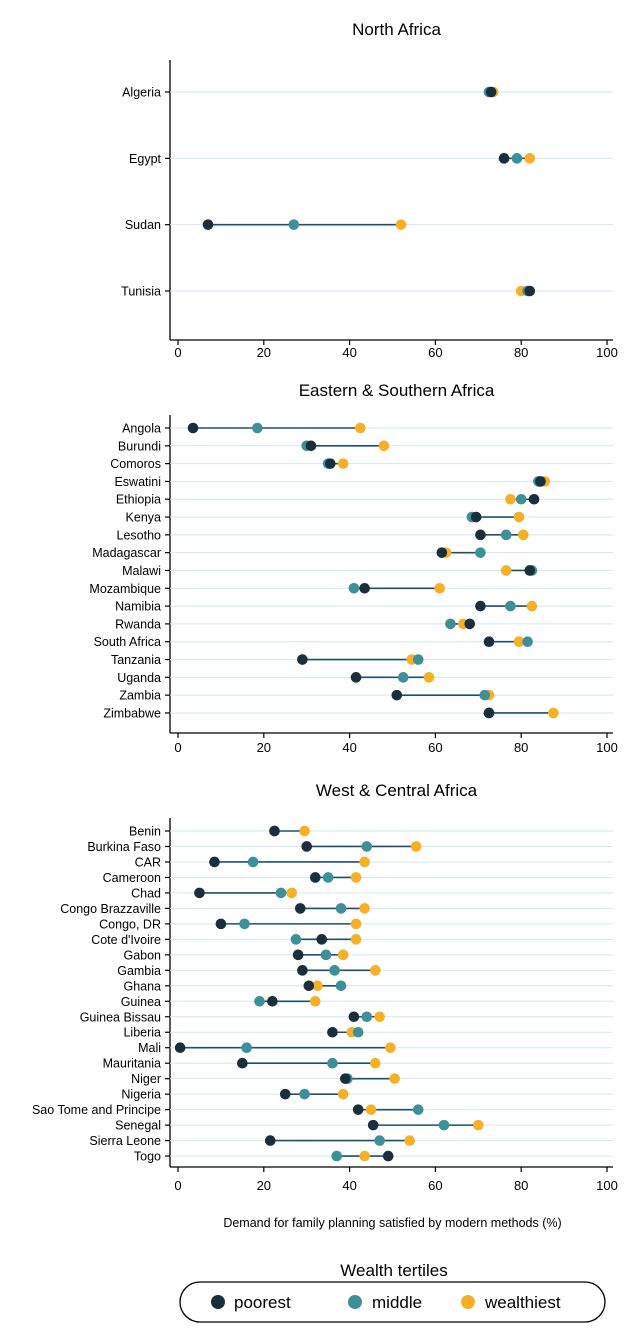  What do you see at coordinates (138, 624) in the screenshot?
I see `row-label: Rwanda` at bounding box center [138, 624].